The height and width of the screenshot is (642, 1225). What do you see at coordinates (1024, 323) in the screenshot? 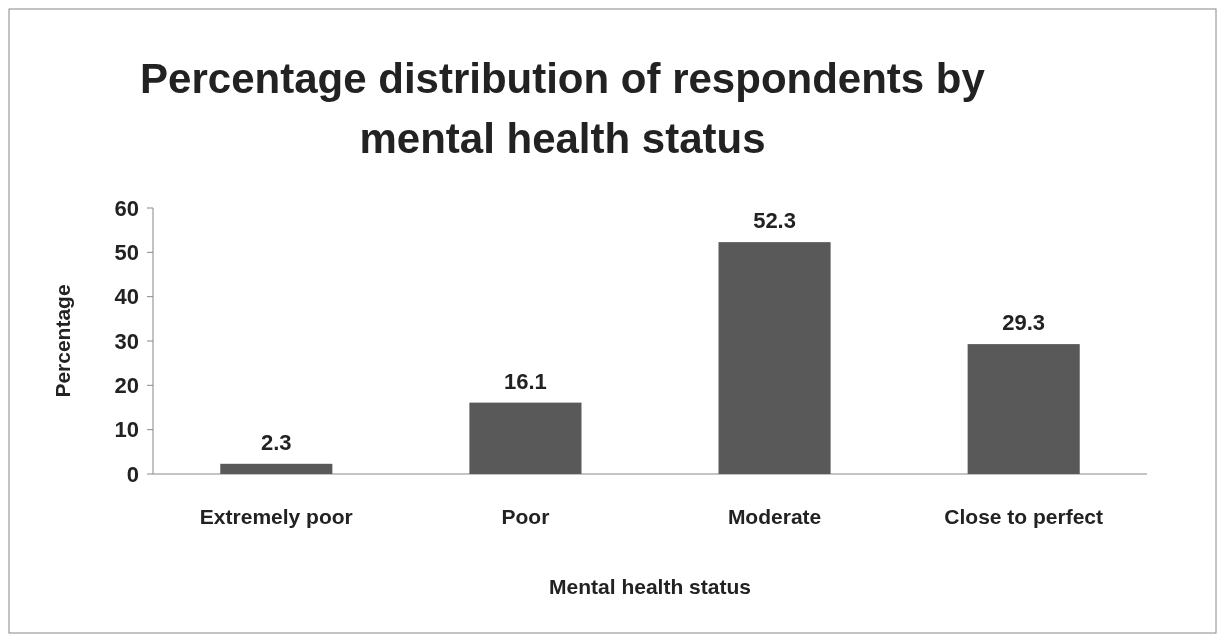
I see `data-label: 29.3` at bounding box center [1024, 323].